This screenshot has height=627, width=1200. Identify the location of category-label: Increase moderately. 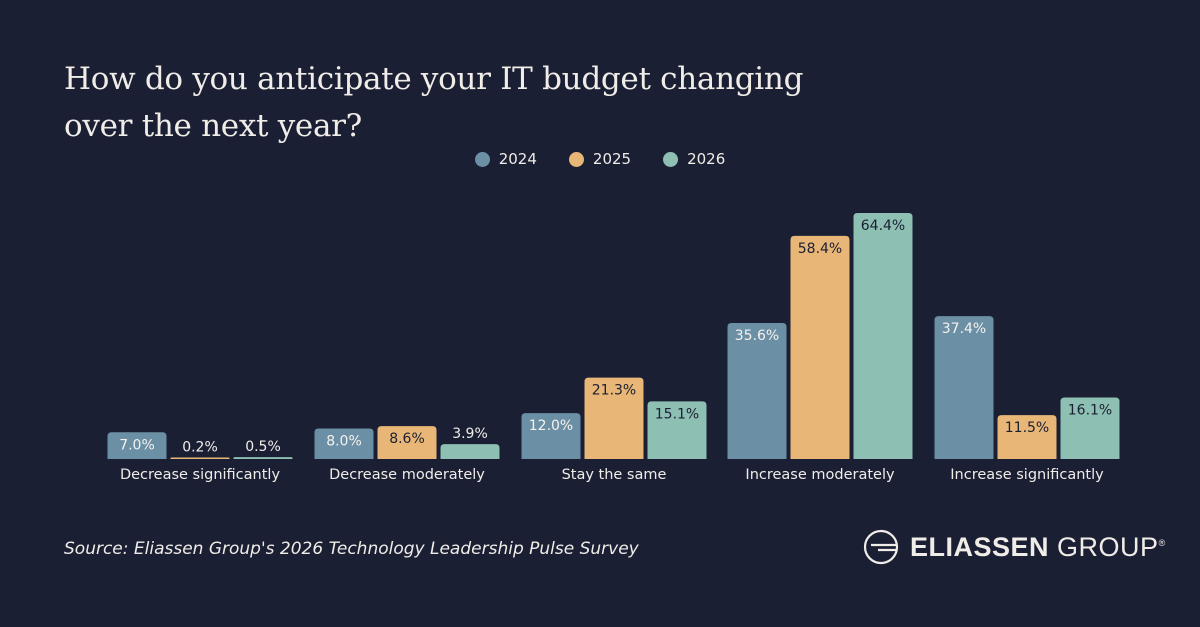
(820, 475).